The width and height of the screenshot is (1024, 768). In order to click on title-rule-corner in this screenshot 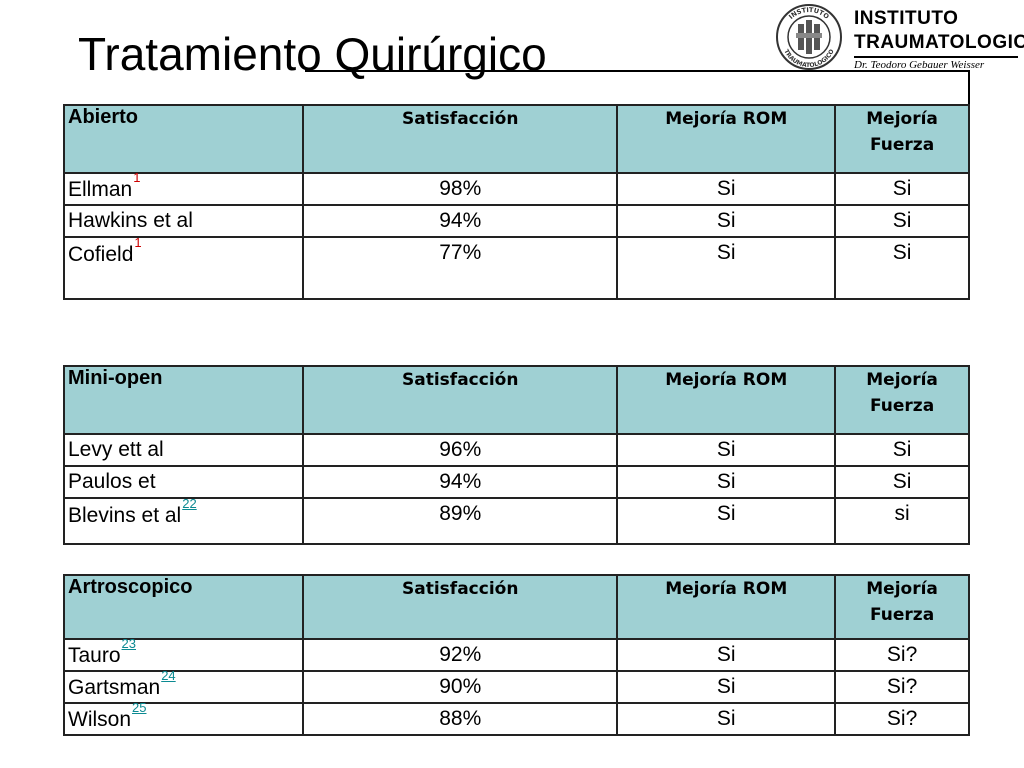, I will do `click(969, 87)`.